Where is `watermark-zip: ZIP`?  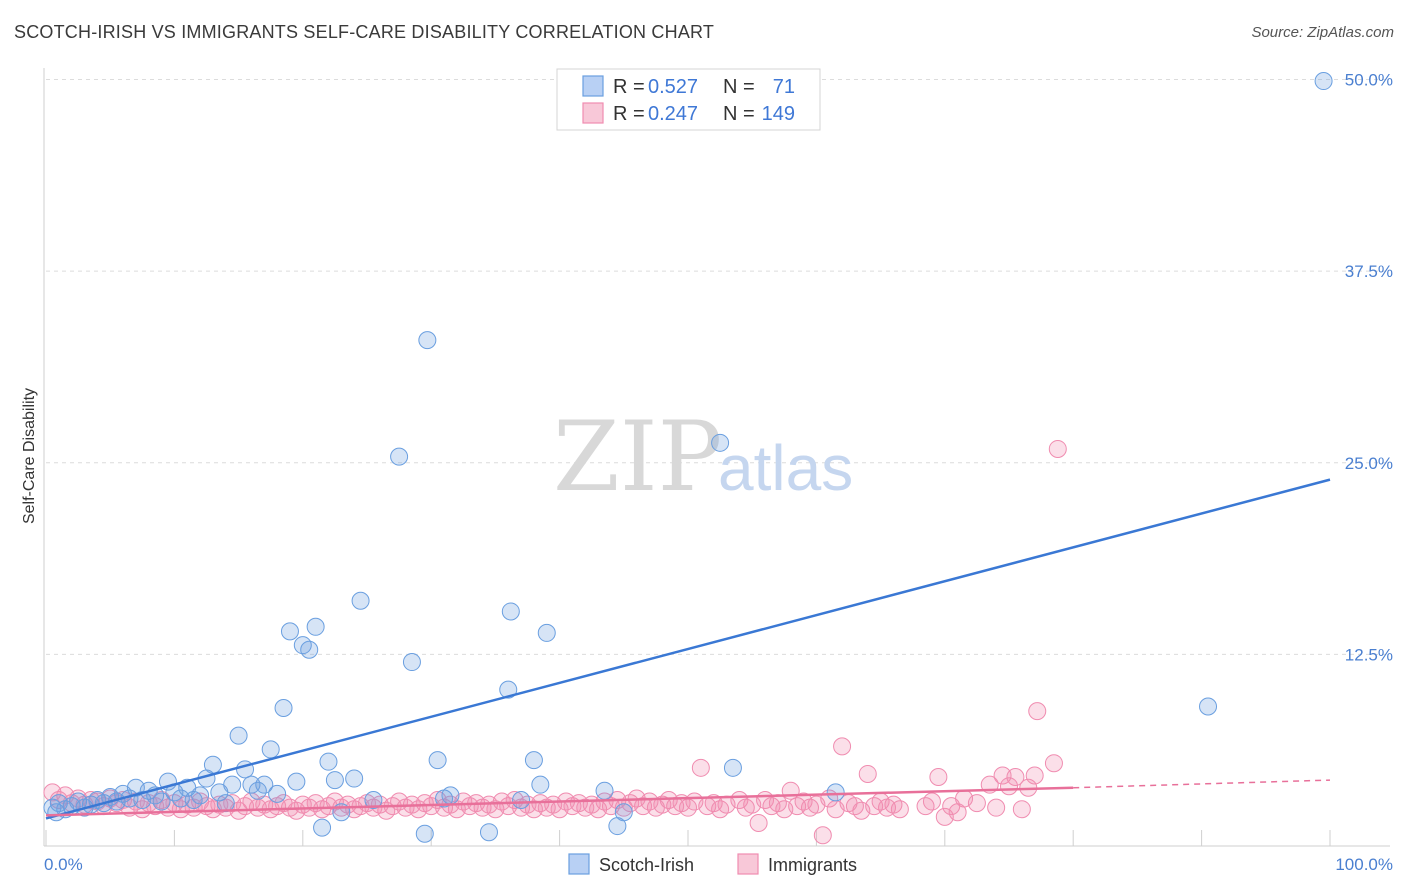
watermark-zip: ZIP is located at coordinates (637, 457).